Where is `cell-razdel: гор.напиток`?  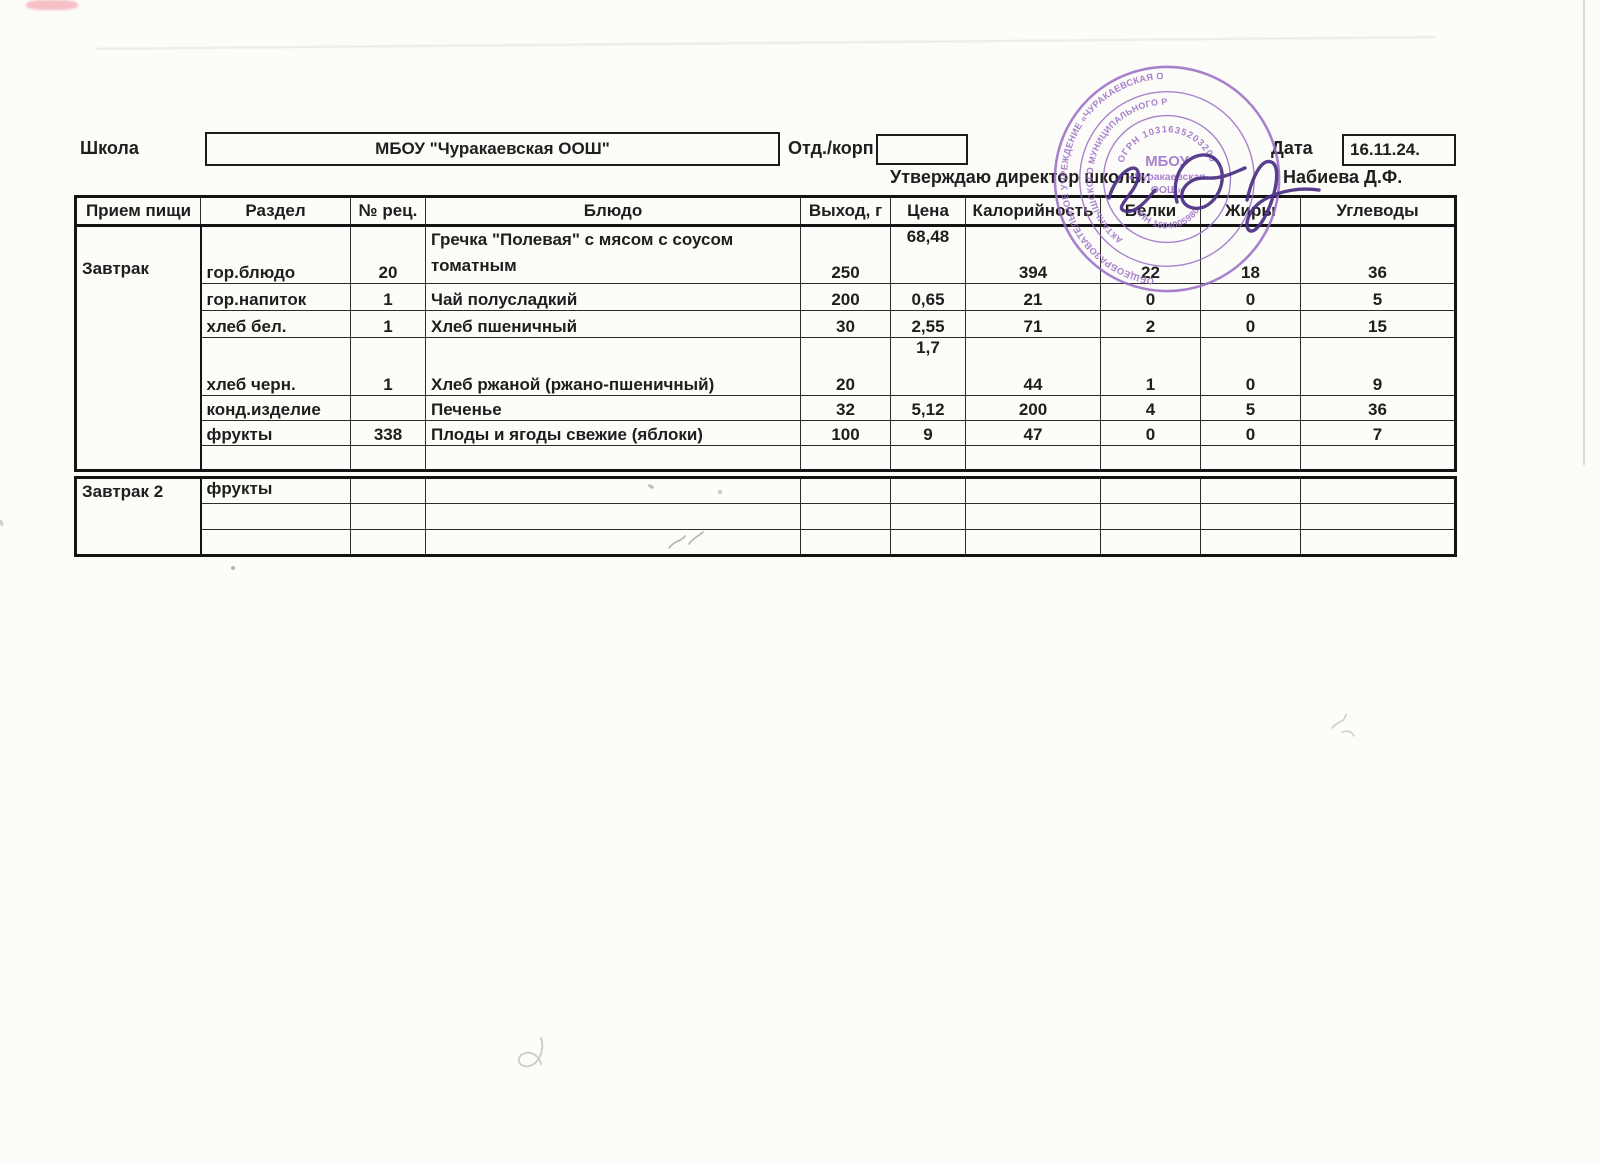 cell-razdel: гор.напиток is located at coordinates (275, 297).